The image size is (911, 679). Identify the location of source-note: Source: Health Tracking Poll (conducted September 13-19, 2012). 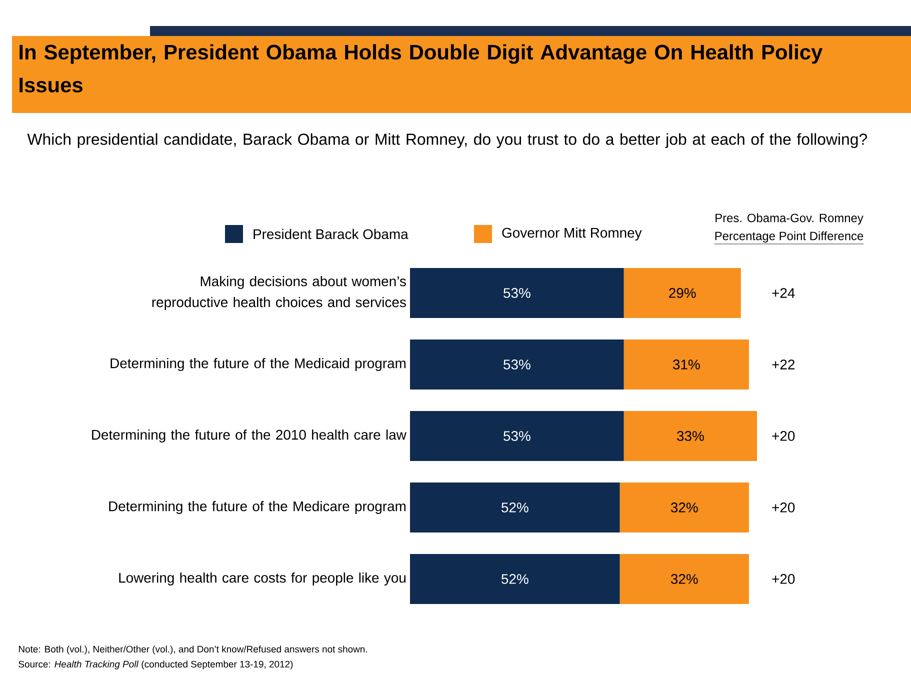
(155, 665).